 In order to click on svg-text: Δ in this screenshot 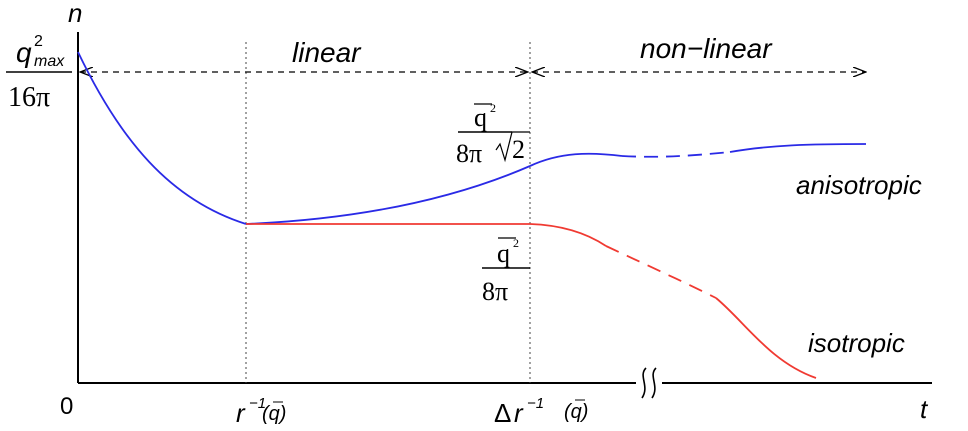, I will do `click(502, 413)`.